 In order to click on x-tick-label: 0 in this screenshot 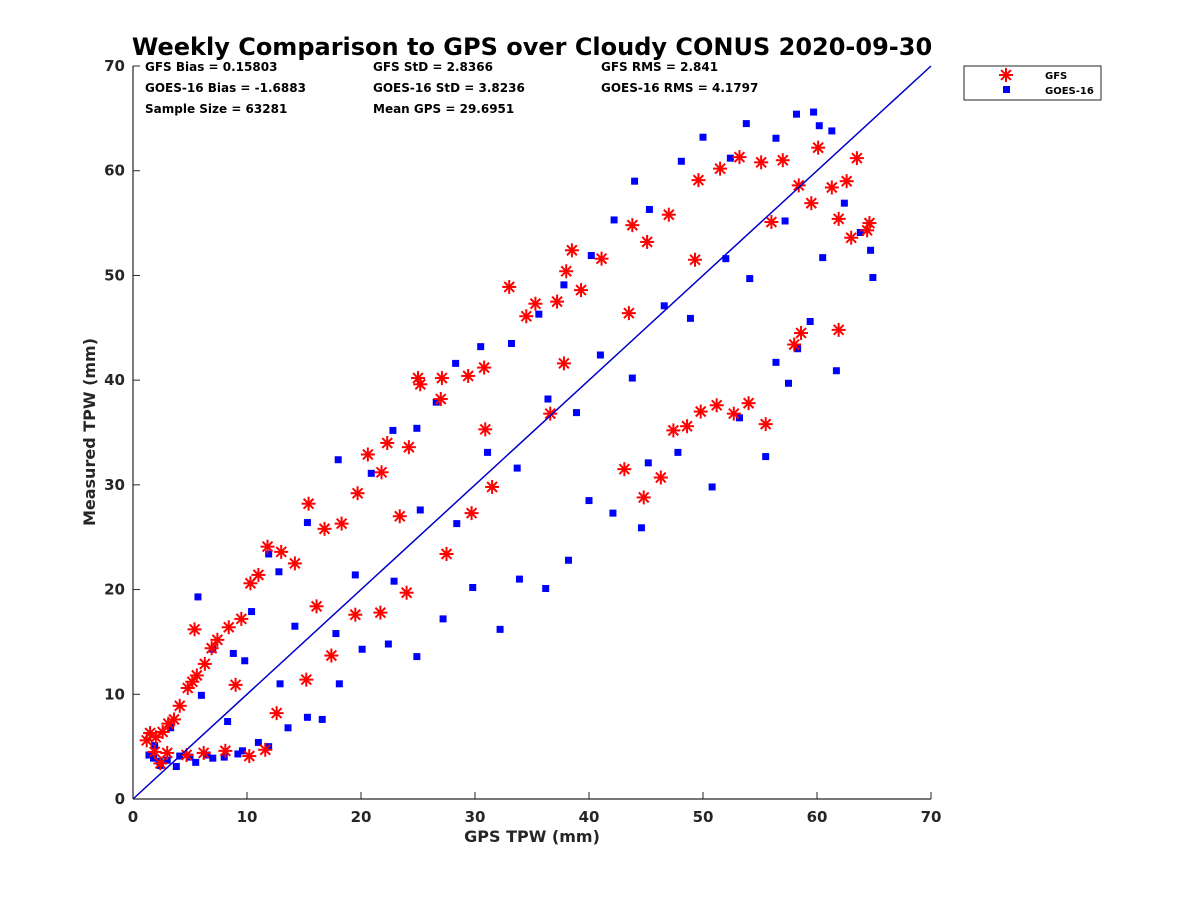, I will do `click(133, 817)`.